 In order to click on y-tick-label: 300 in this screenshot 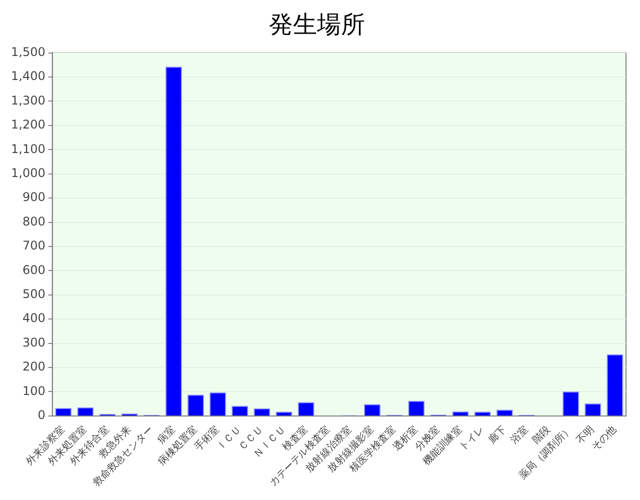, I will do `click(34, 342)`.